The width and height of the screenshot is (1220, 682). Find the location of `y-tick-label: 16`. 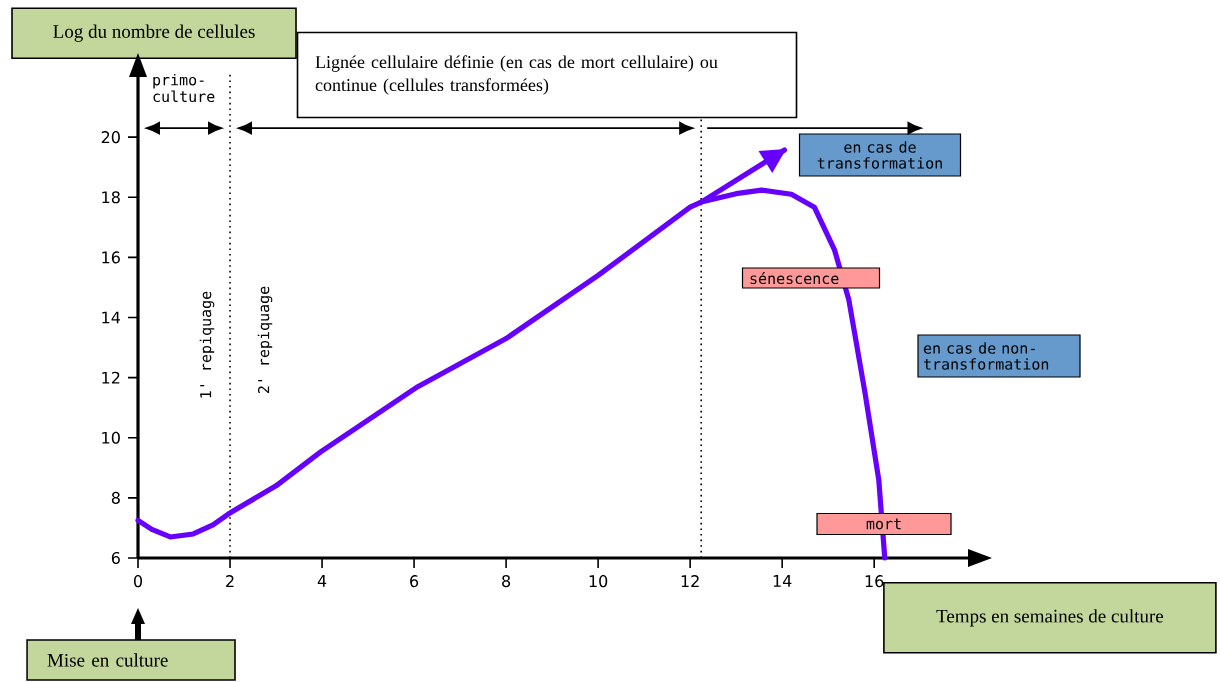

y-tick-label: 16 is located at coordinates (111, 257).